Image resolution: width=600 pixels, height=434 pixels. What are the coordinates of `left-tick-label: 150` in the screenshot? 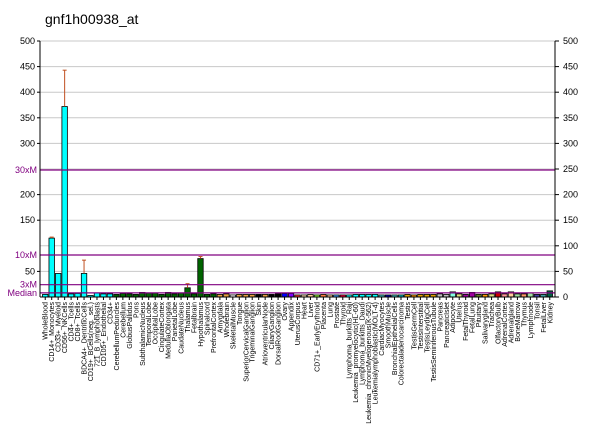 It's located at (27, 220).